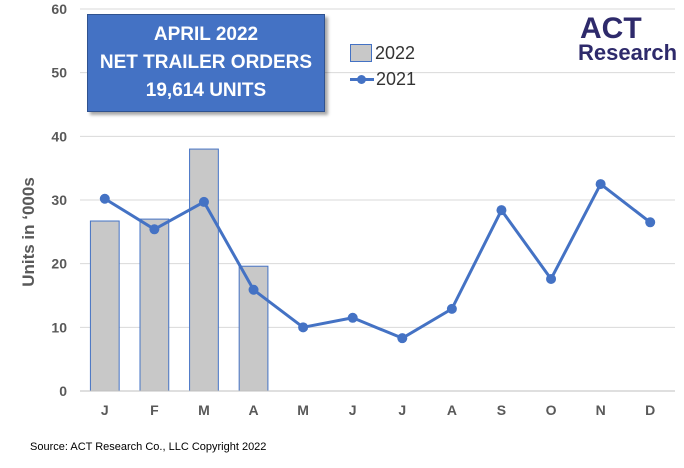 Image resolution: width=684 pixels, height=468 pixels. I want to click on x-tick-label: D, so click(650, 410).